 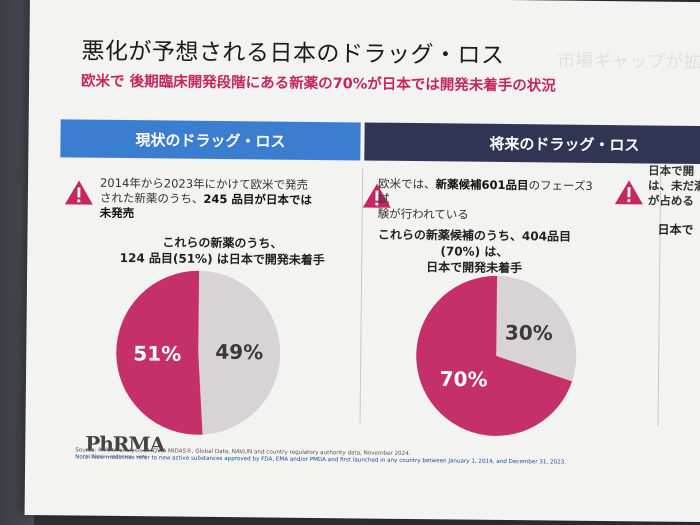 What do you see at coordinates (529, 332) in the screenshot?
I see `pie-slice-label: 30%` at bounding box center [529, 332].